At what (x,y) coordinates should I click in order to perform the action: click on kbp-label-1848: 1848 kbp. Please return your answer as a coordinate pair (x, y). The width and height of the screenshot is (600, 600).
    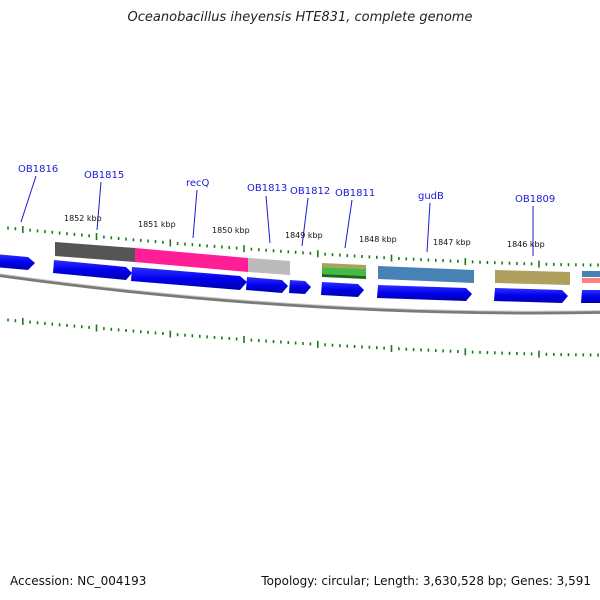
    Looking at the image, I should click on (378, 239).